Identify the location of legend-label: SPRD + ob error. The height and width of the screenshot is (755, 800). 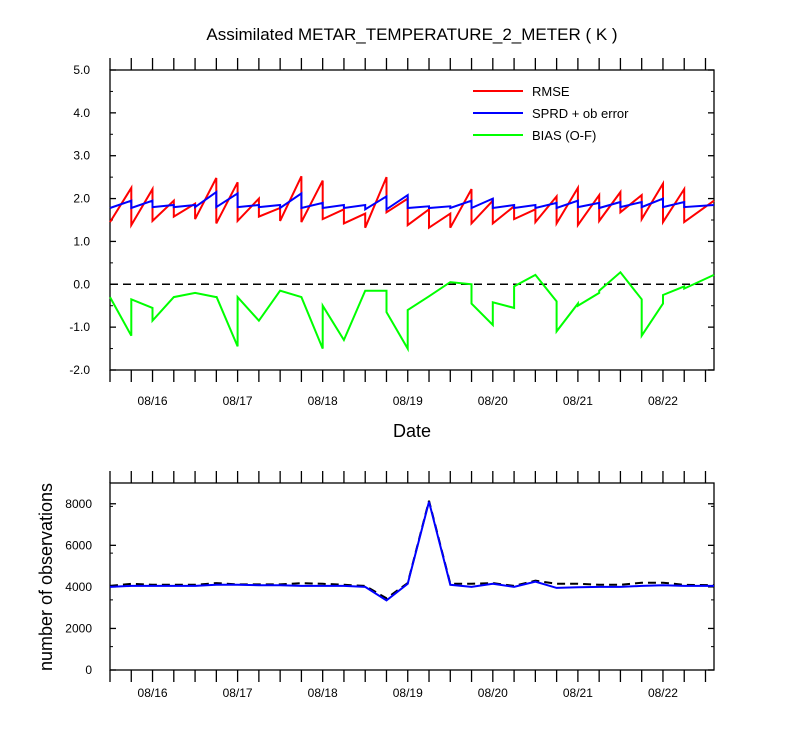
(580, 113).